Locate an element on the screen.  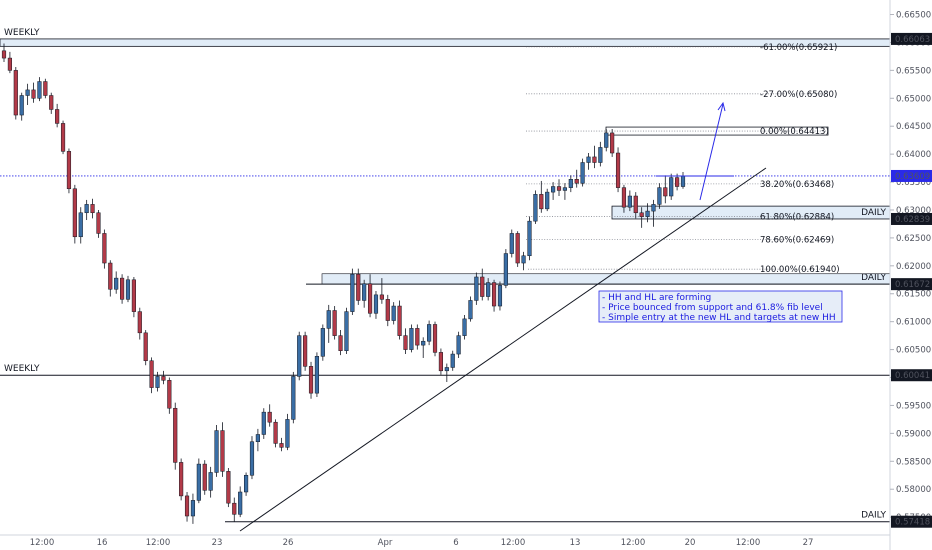
y-tick-label: 0.62500 is located at coordinates (913, 239).